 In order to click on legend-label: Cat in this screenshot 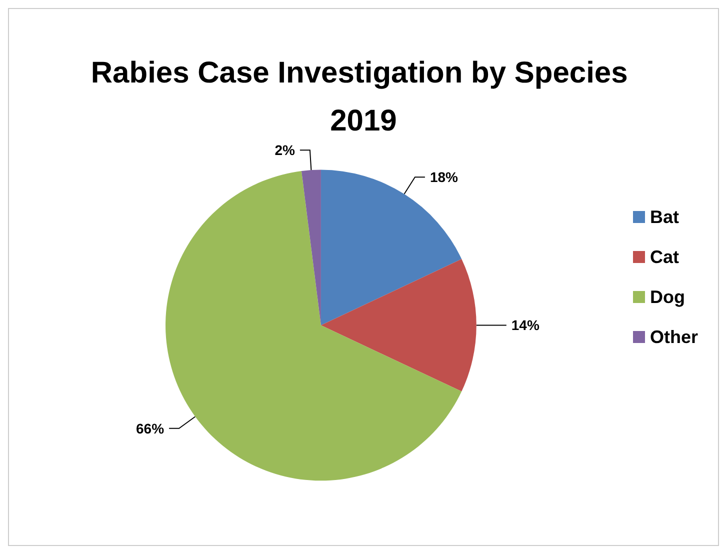, I will do `click(665, 257)`.